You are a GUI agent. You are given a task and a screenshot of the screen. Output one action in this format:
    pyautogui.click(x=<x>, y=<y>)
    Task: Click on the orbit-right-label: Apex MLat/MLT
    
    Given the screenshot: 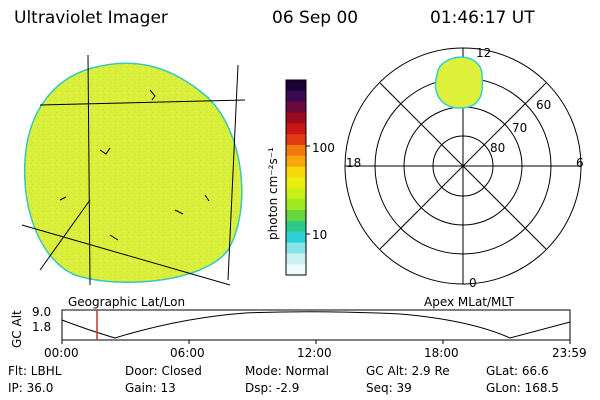 What is the action you would take?
    pyautogui.click(x=469, y=302)
    